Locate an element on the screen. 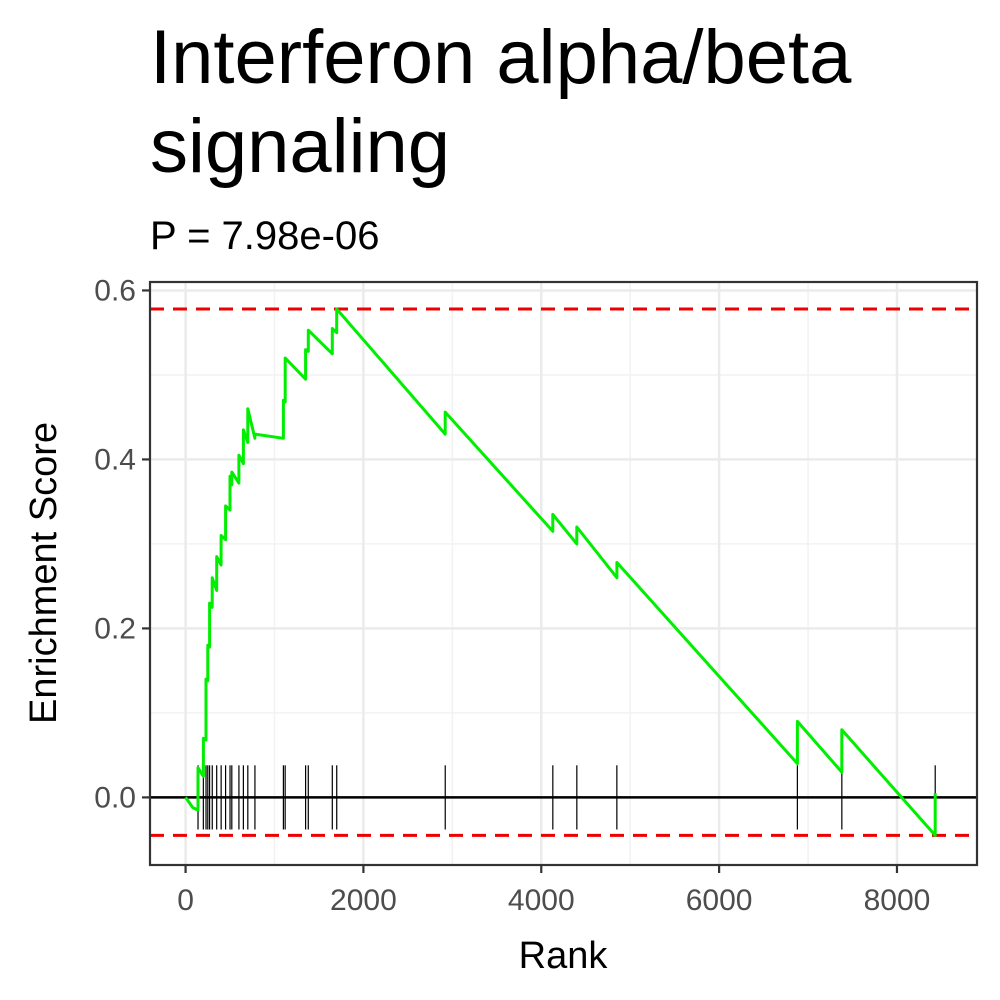 This screenshot has width=1000, height=1000. x-axis-title: Rank is located at coordinates (564, 956).